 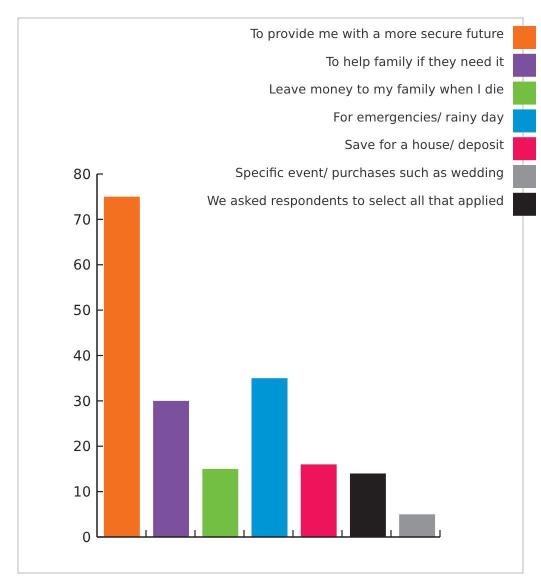 What do you see at coordinates (376, 33) in the screenshot?
I see `legend-label: To provide me with a more secure future` at bounding box center [376, 33].